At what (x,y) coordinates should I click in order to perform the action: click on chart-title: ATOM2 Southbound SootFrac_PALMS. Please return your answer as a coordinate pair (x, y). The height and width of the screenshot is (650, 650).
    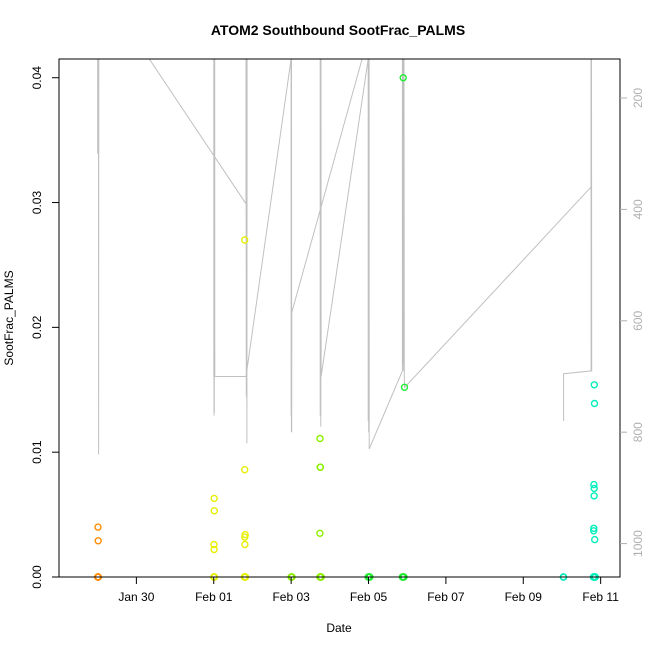
    Looking at the image, I should click on (338, 30).